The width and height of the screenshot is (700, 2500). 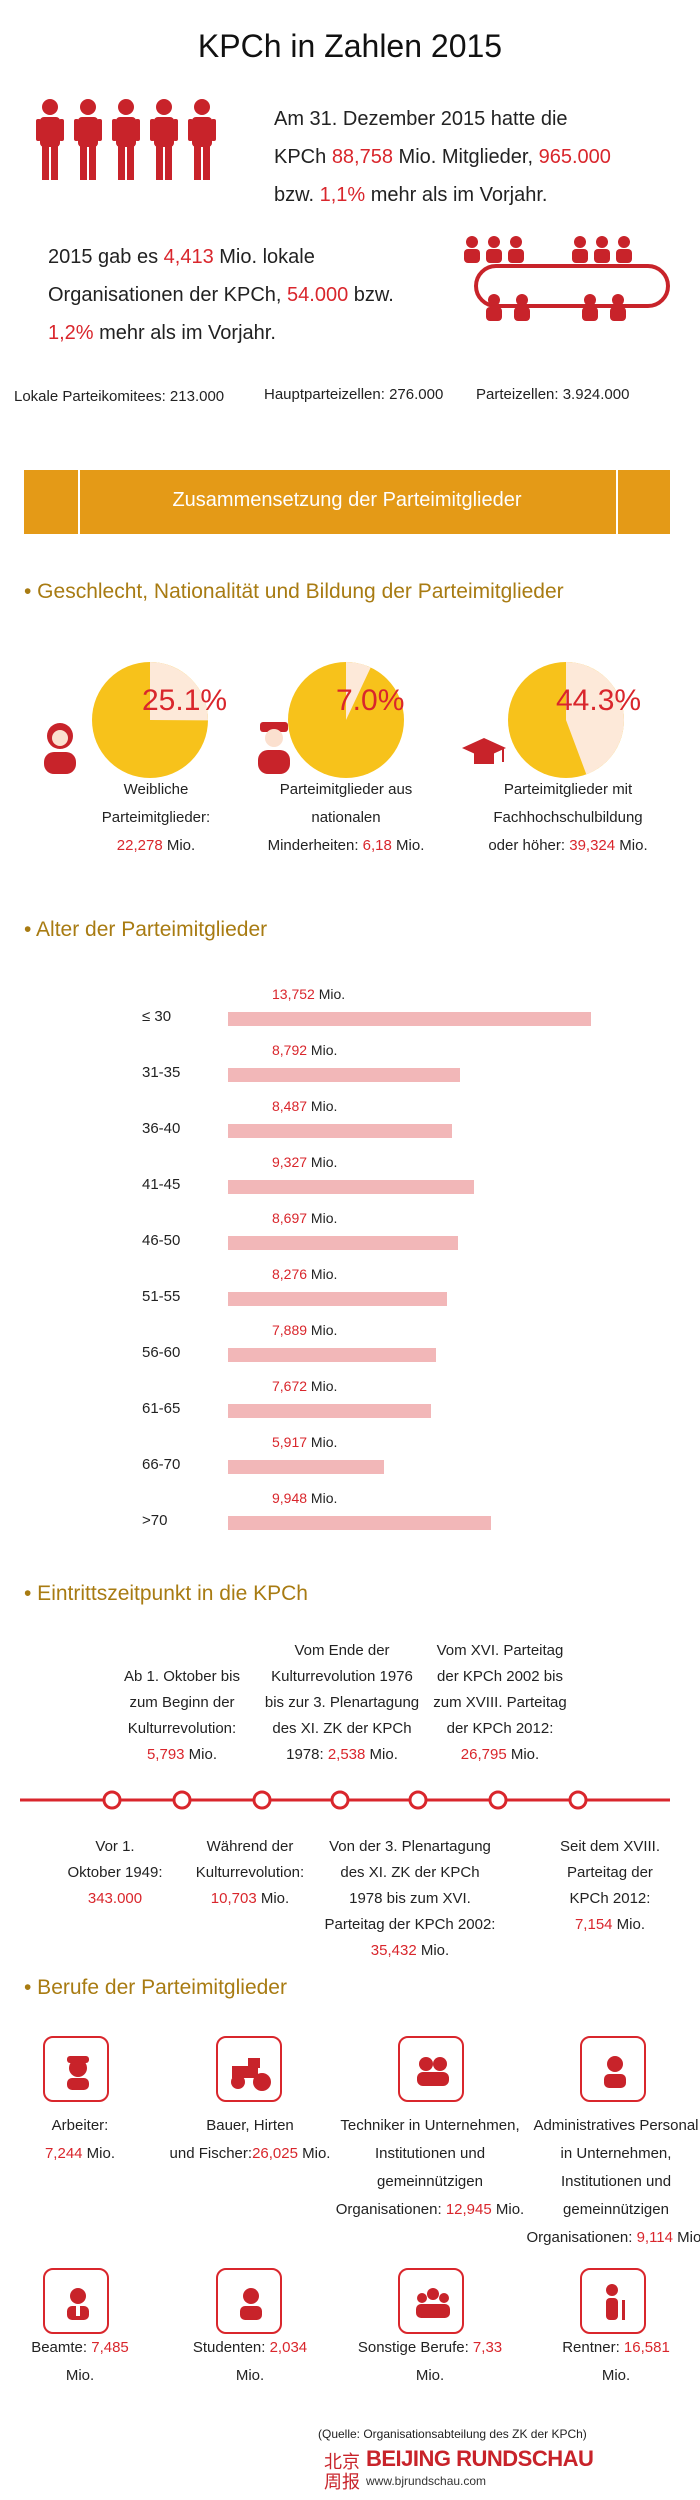 What do you see at coordinates (315, 845) in the screenshot?
I see `pie2-line3: Minderheiten:` at bounding box center [315, 845].